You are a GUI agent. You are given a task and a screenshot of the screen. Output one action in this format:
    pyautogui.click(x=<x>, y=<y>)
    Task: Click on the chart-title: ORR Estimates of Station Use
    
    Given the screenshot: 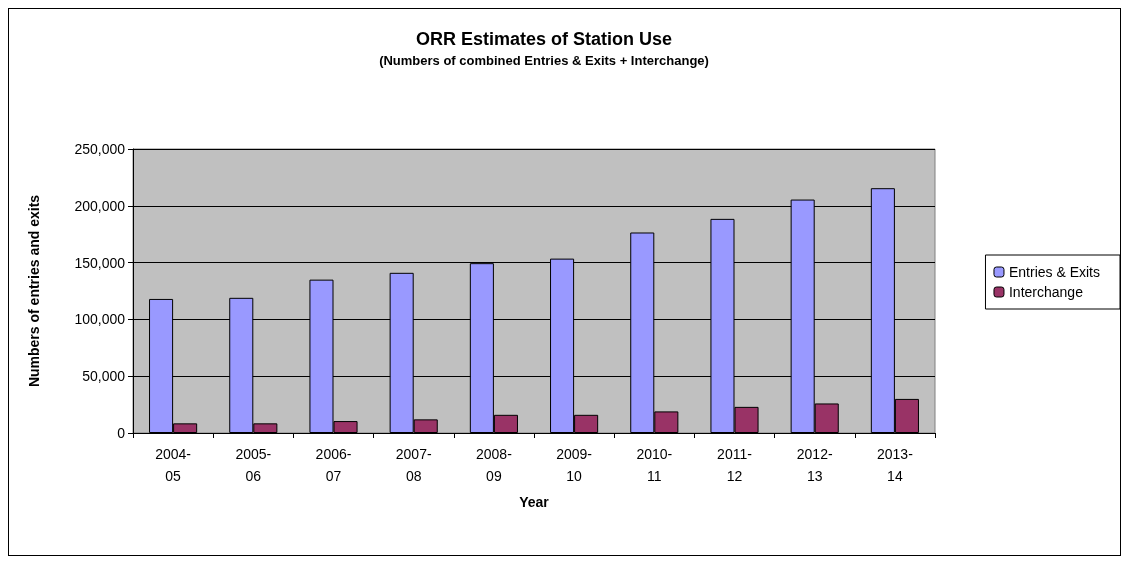 What is the action you would take?
    pyautogui.click(x=544, y=39)
    